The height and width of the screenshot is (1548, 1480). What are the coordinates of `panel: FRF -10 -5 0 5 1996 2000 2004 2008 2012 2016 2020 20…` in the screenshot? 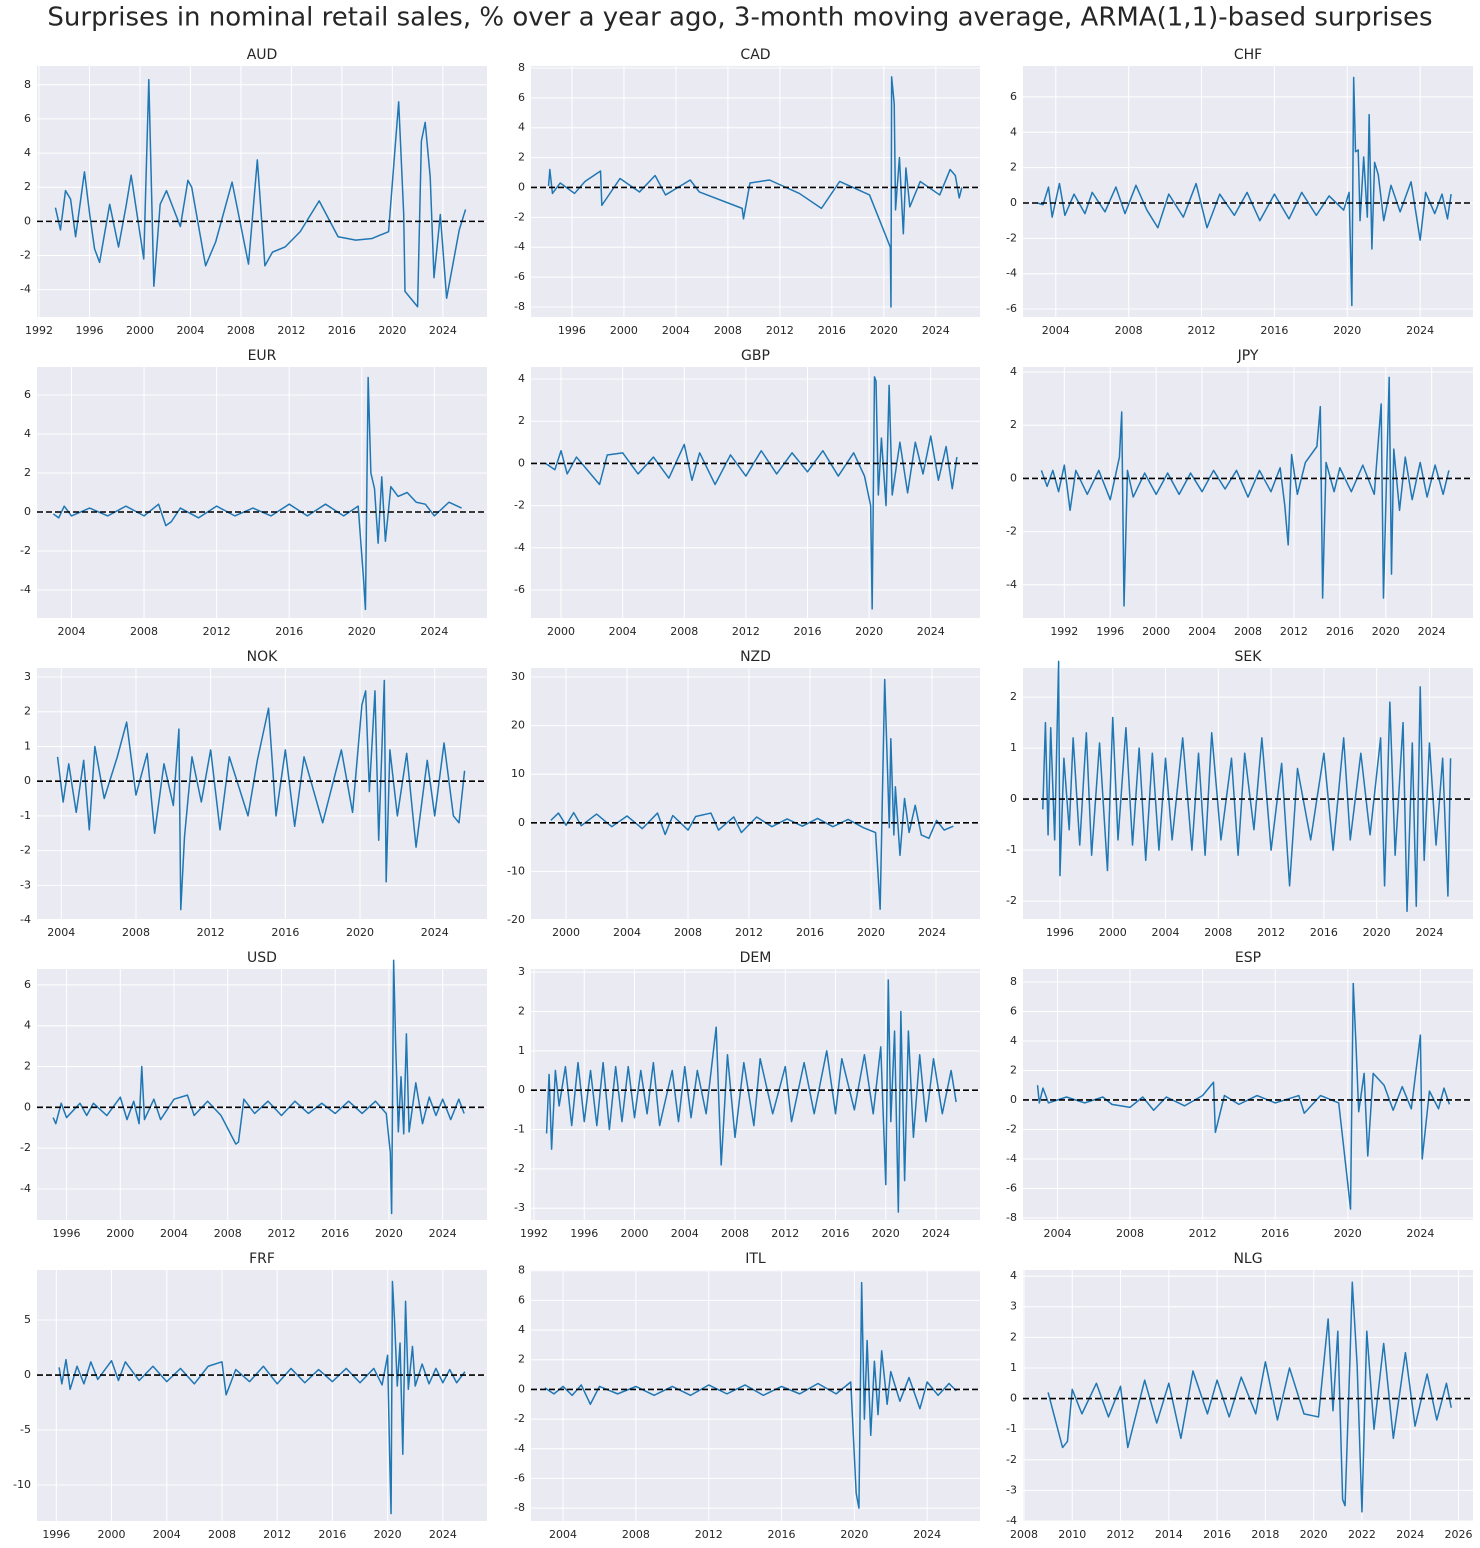 It's located at (250, 1396).